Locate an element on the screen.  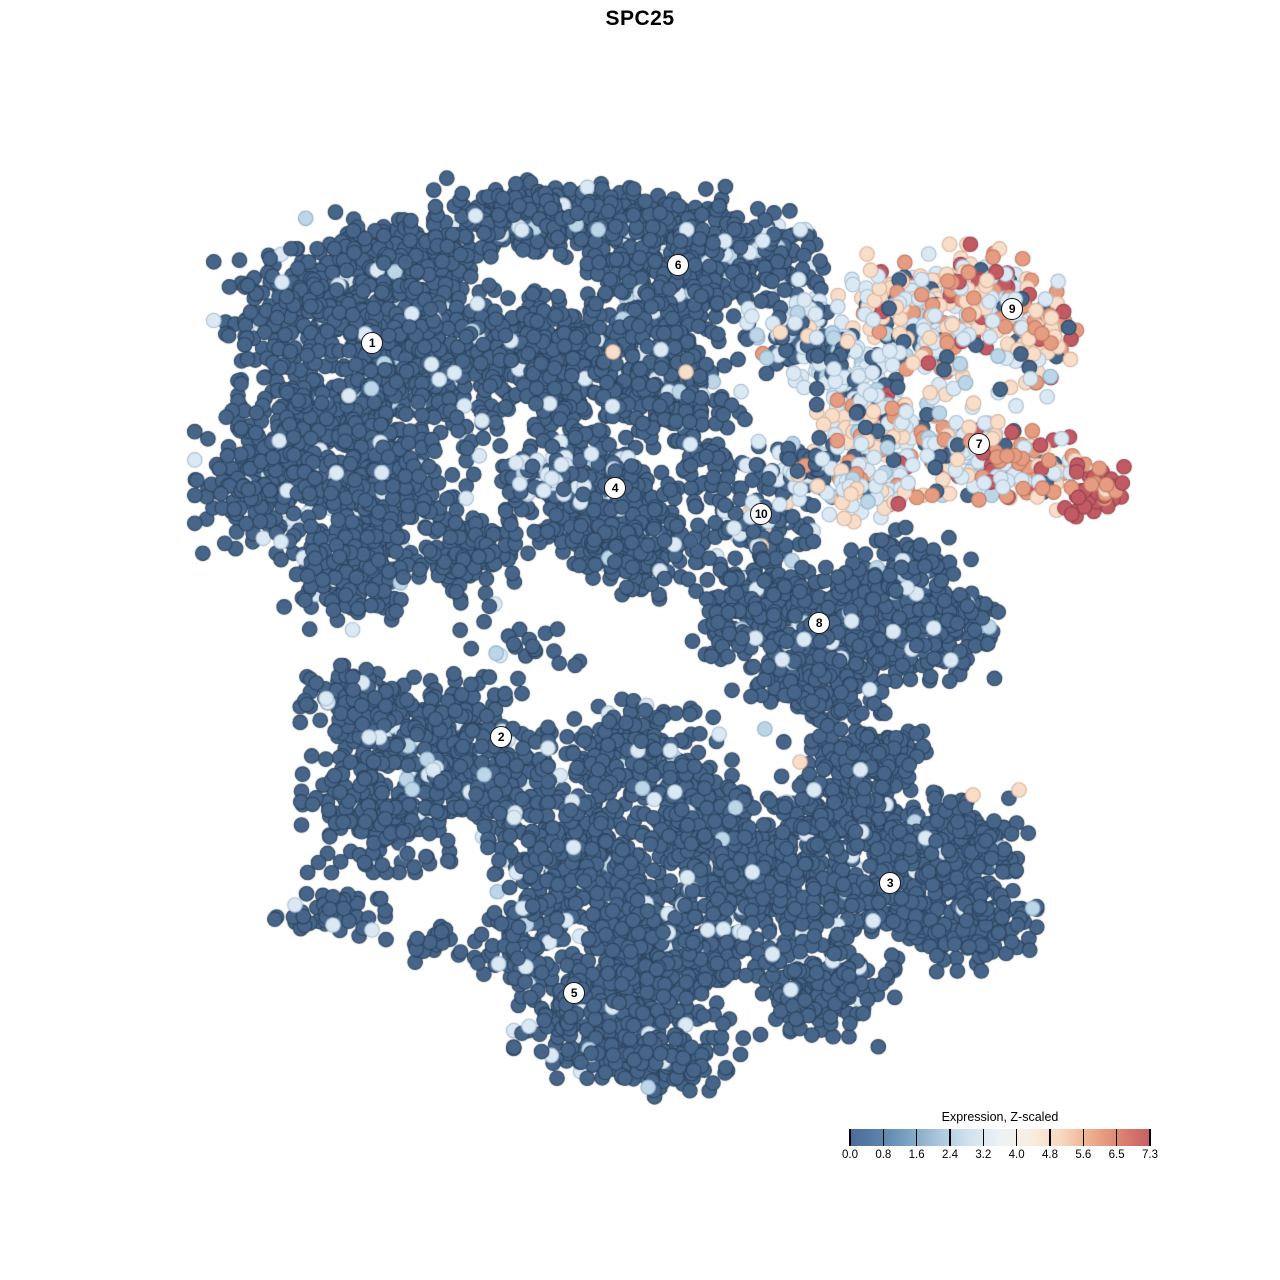
legend-tick-label: 1.6 is located at coordinates (916, 1155).